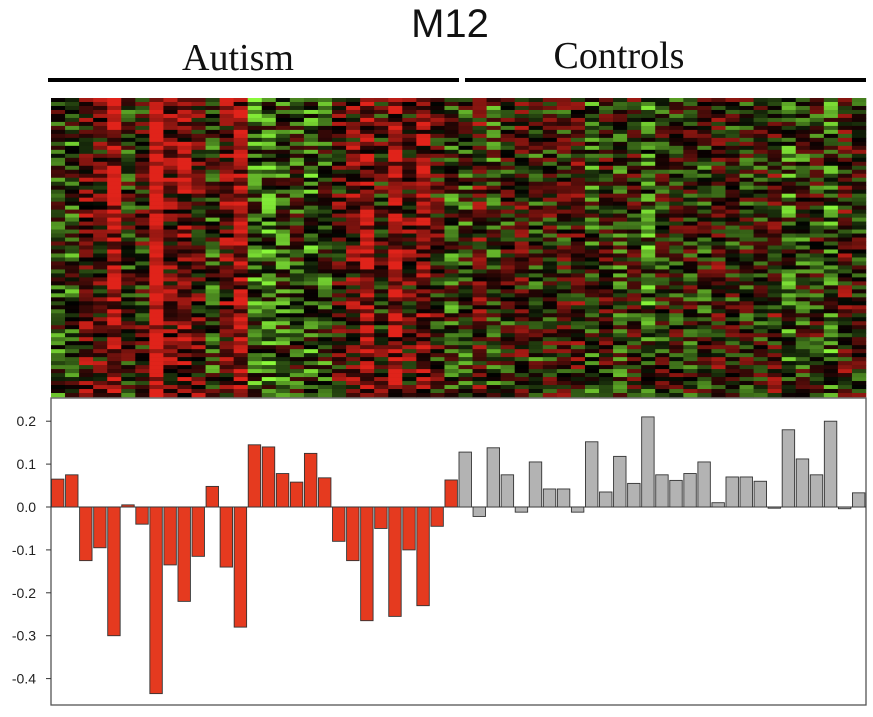 The width and height of the screenshot is (873, 717). I want to click on y-tick-label: 0.1, so click(27, 464).